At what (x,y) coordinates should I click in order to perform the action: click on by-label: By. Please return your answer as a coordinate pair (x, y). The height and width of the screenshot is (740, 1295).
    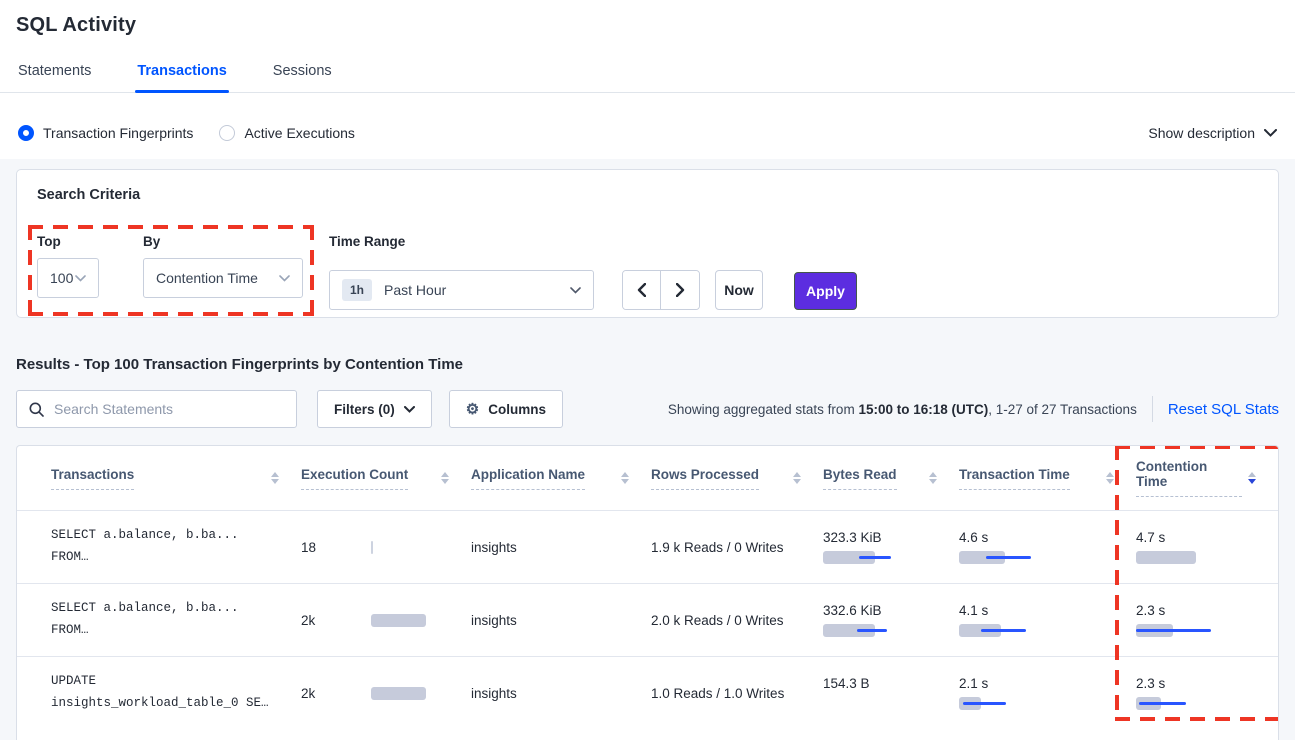
    Looking at the image, I should click on (152, 241).